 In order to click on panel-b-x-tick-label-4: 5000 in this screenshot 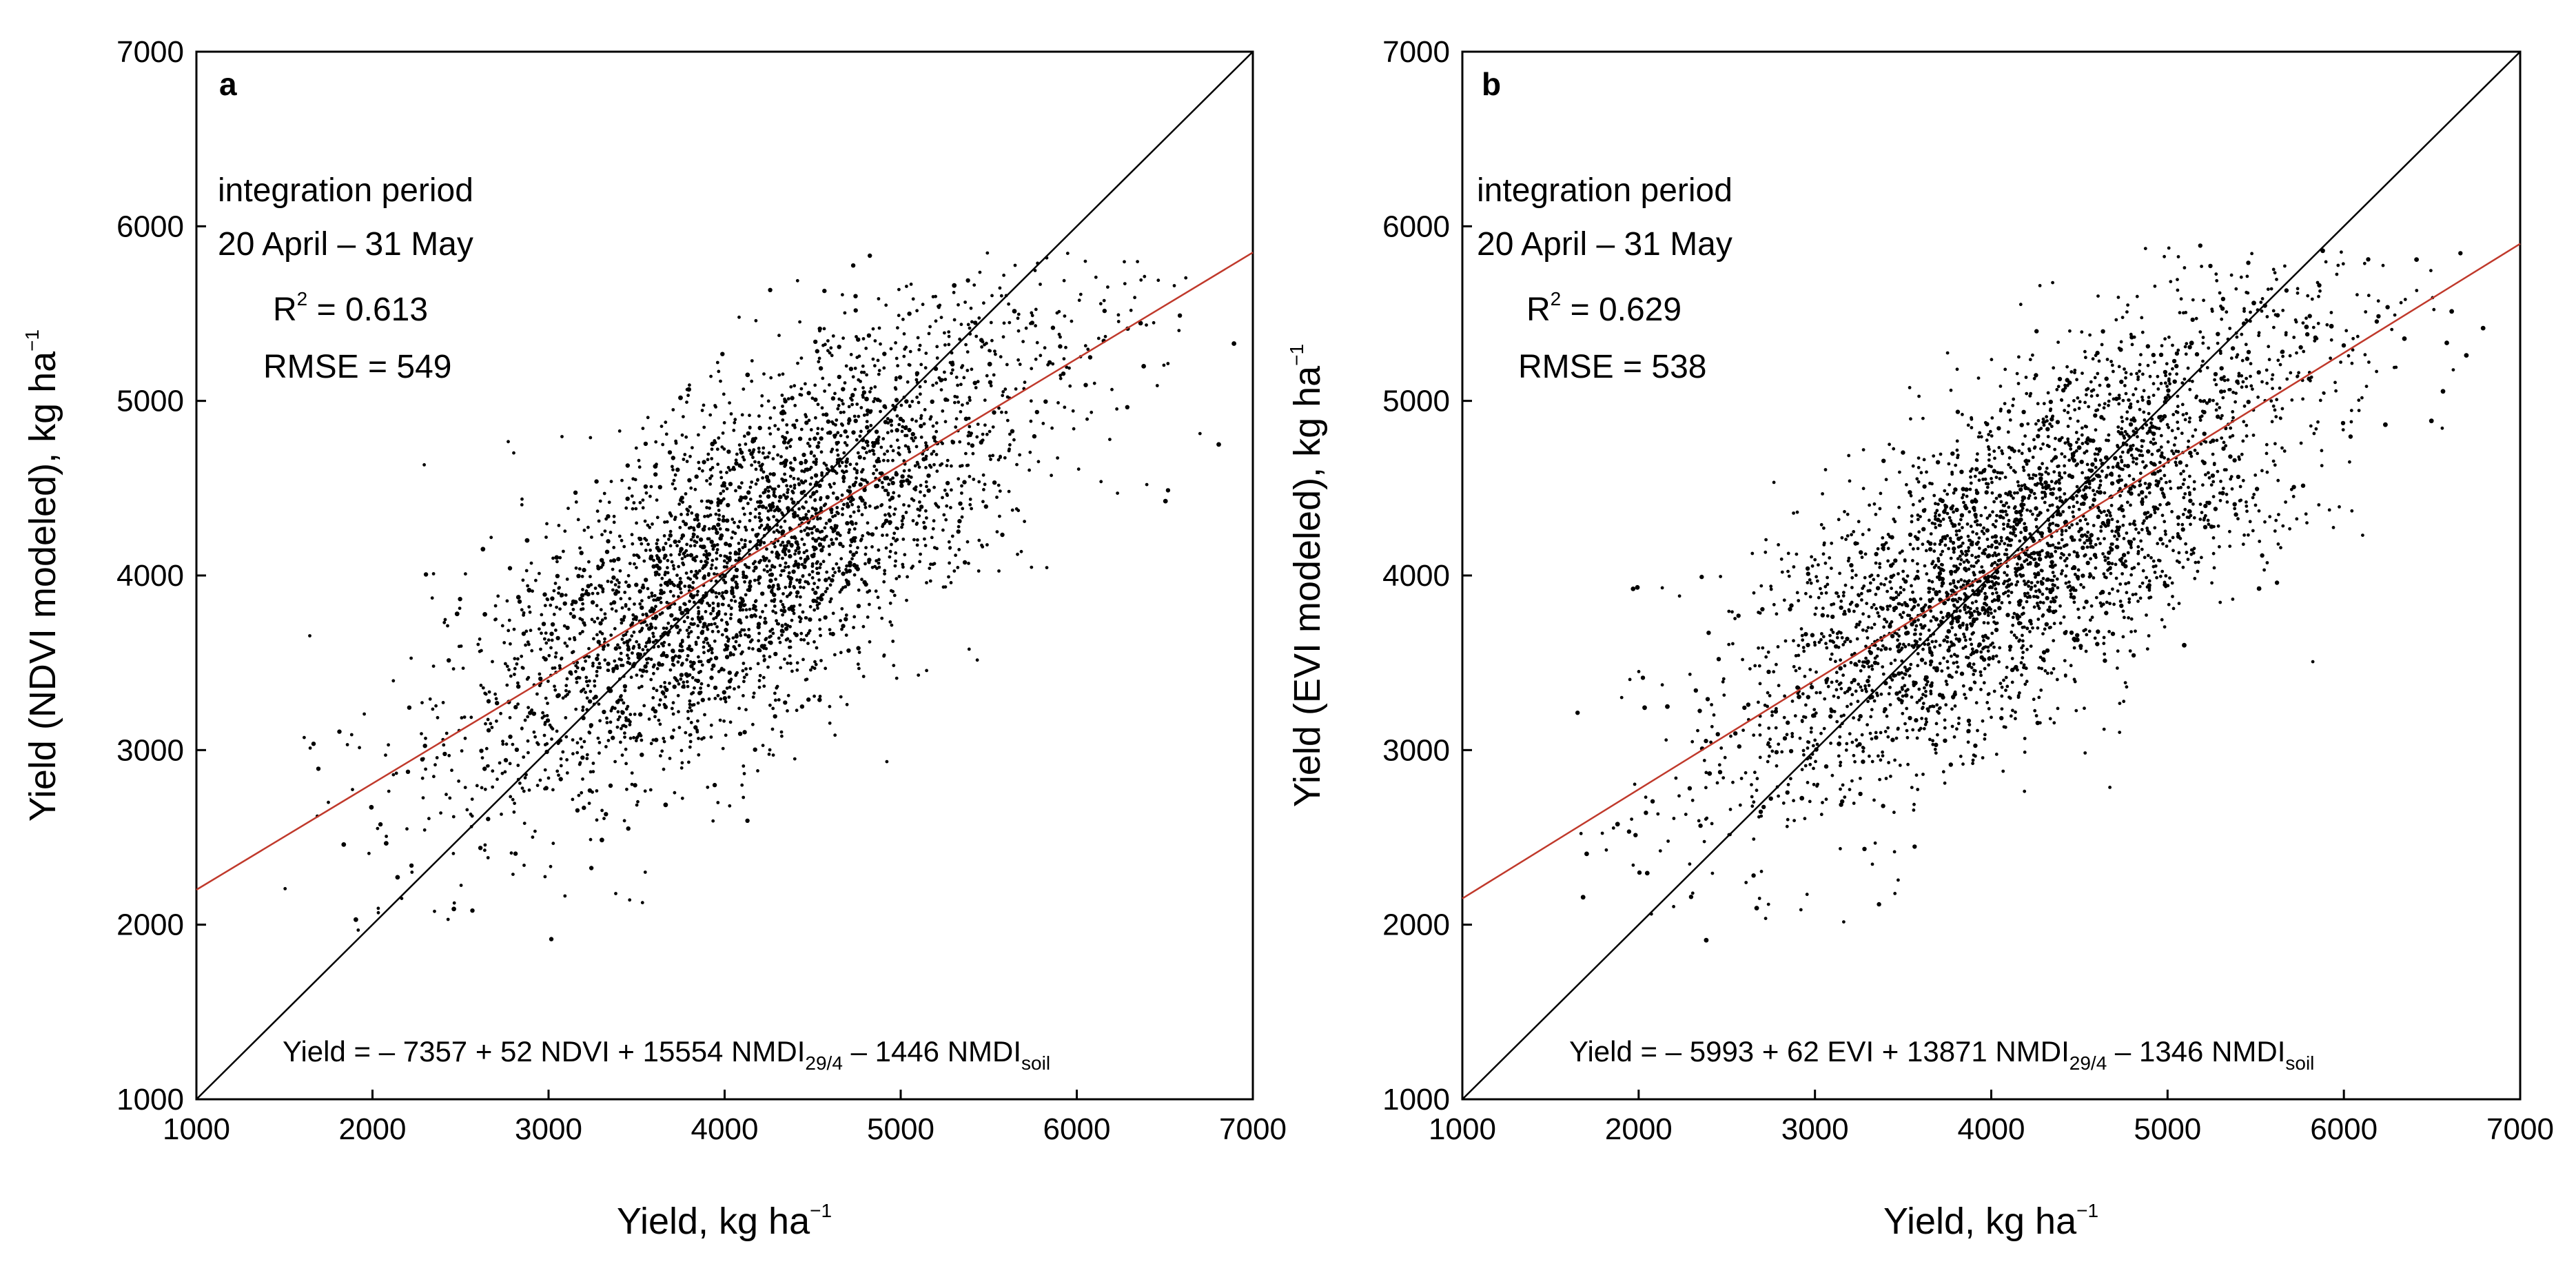, I will do `click(2167, 1129)`.